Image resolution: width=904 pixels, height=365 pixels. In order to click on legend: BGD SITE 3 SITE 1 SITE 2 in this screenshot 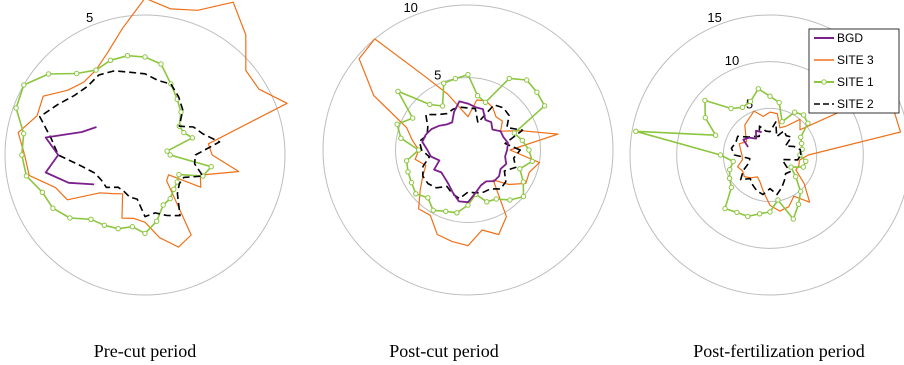, I will do `click(854, 71)`.